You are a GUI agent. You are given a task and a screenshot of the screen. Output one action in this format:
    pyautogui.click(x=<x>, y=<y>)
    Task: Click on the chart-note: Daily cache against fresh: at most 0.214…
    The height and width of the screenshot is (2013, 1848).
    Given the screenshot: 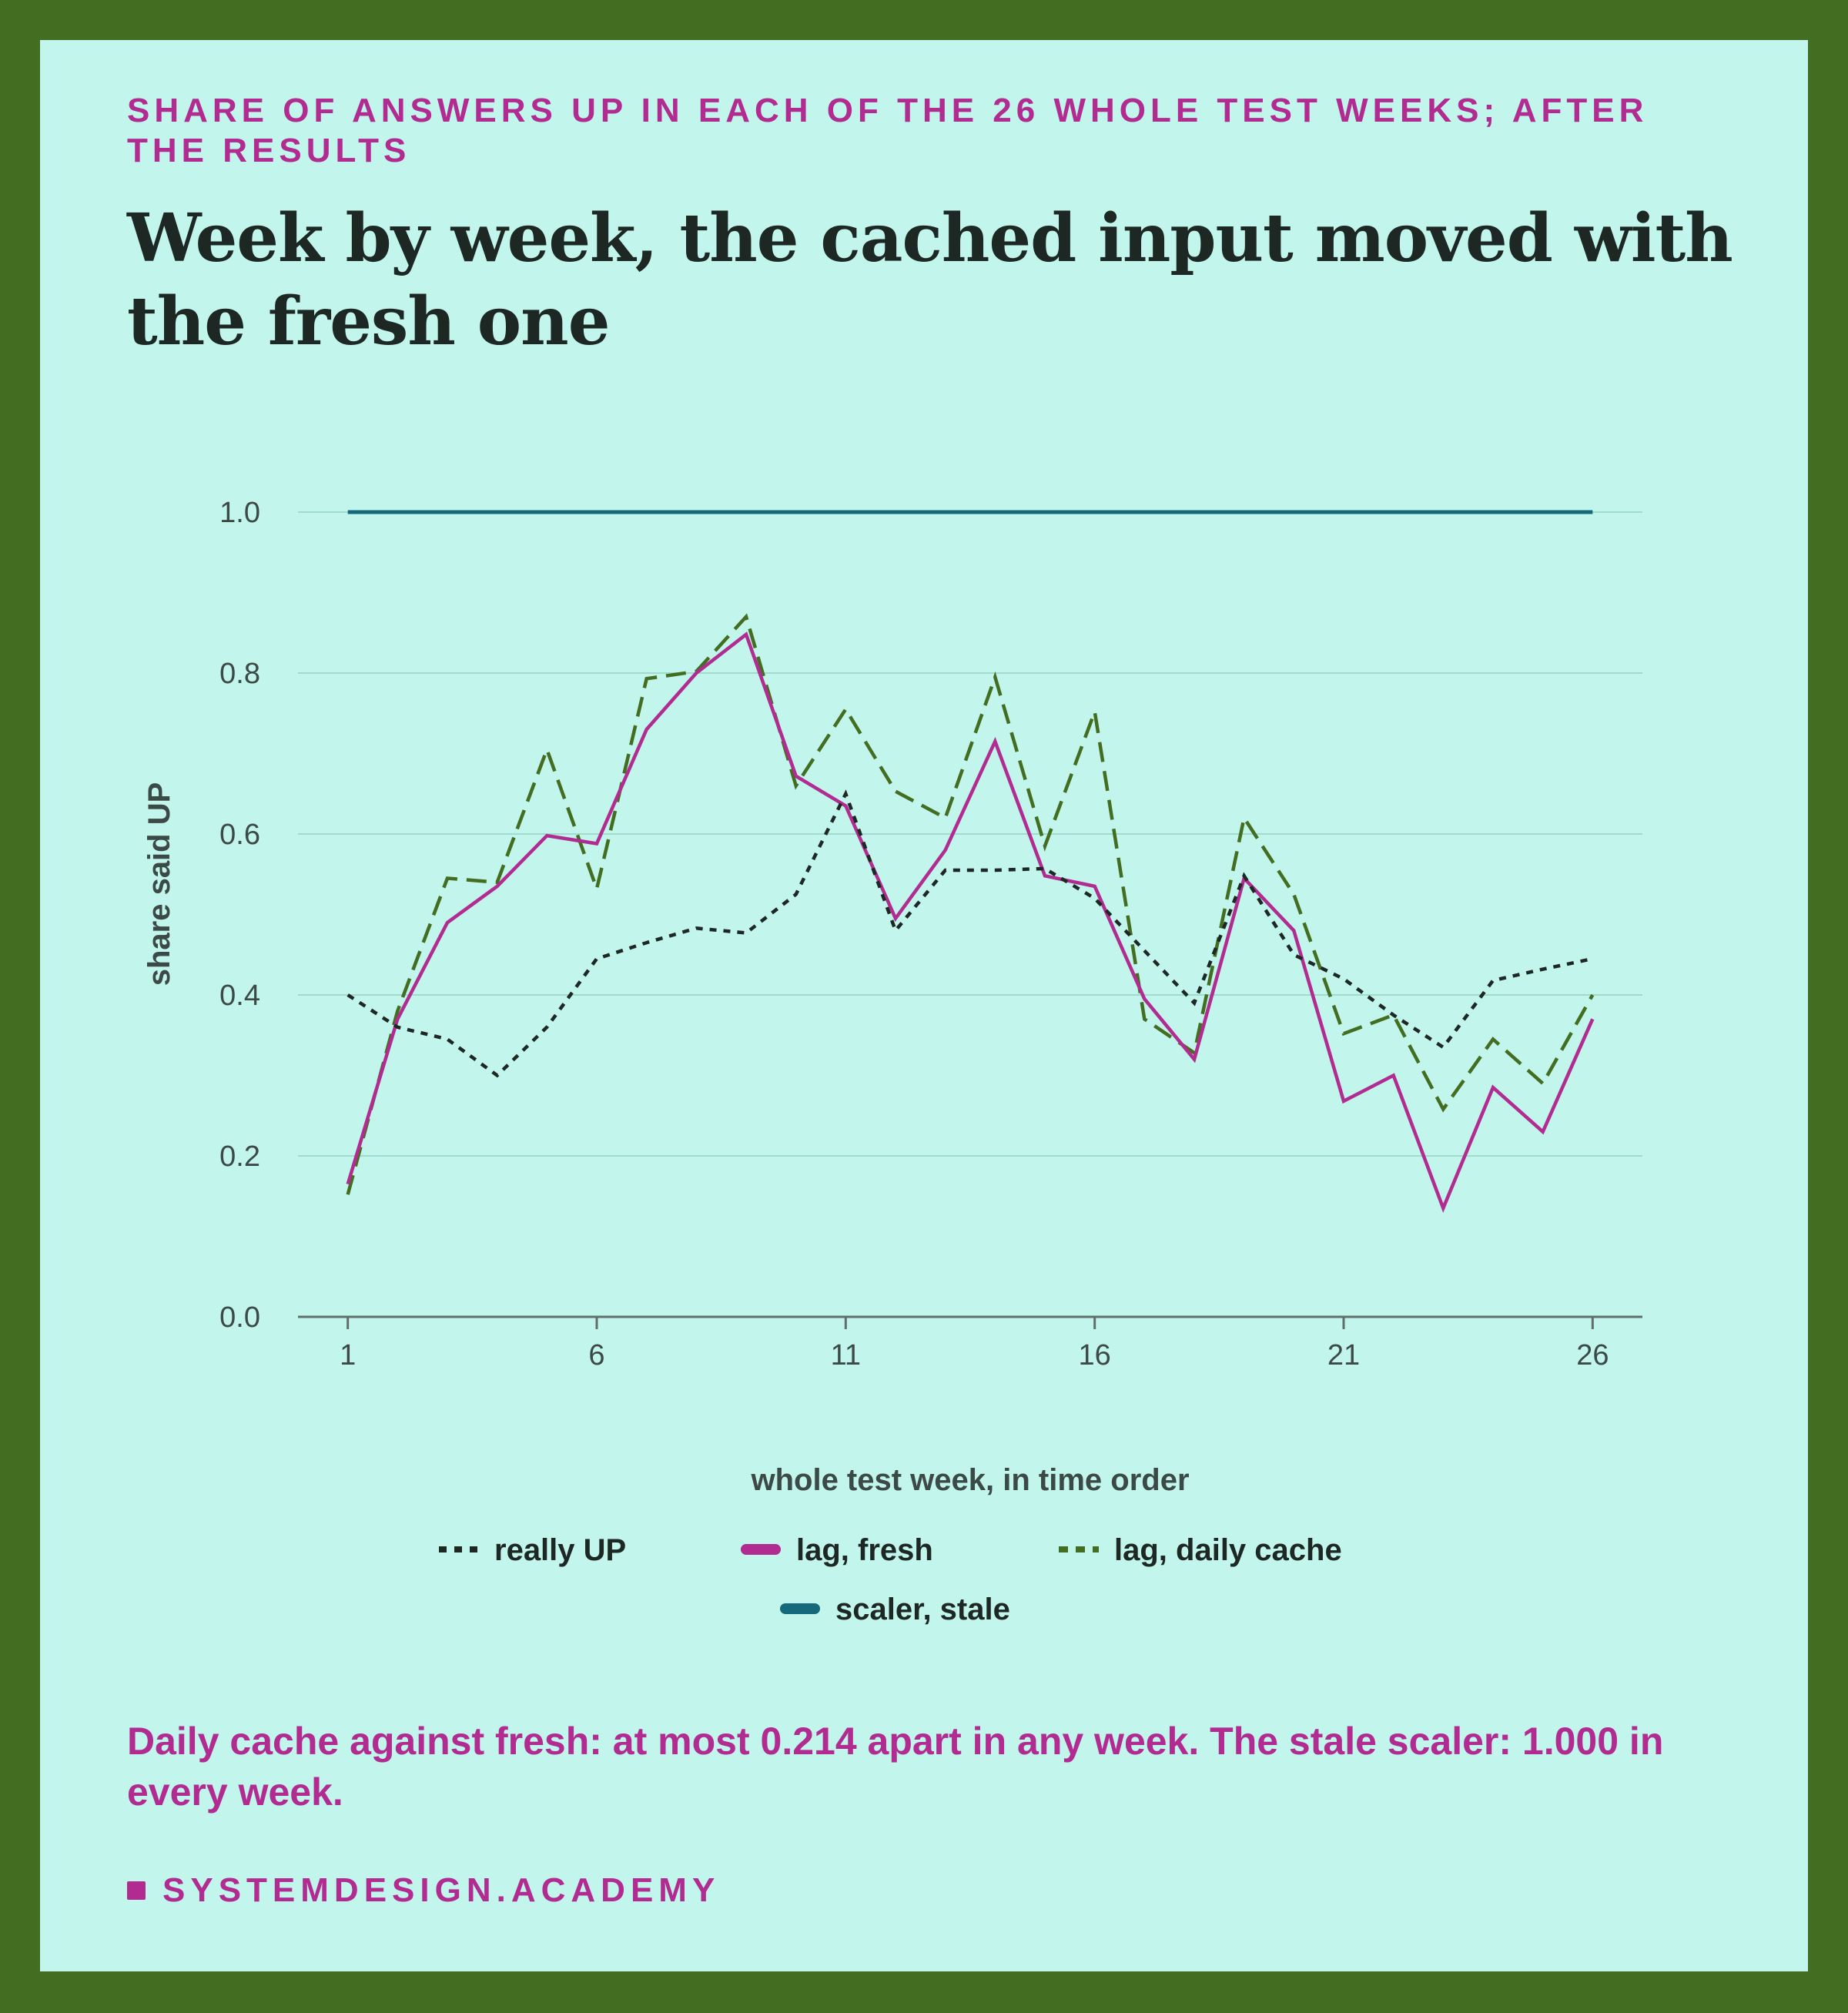 What is the action you would take?
    pyautogui.click(x=895, y=1767)
    